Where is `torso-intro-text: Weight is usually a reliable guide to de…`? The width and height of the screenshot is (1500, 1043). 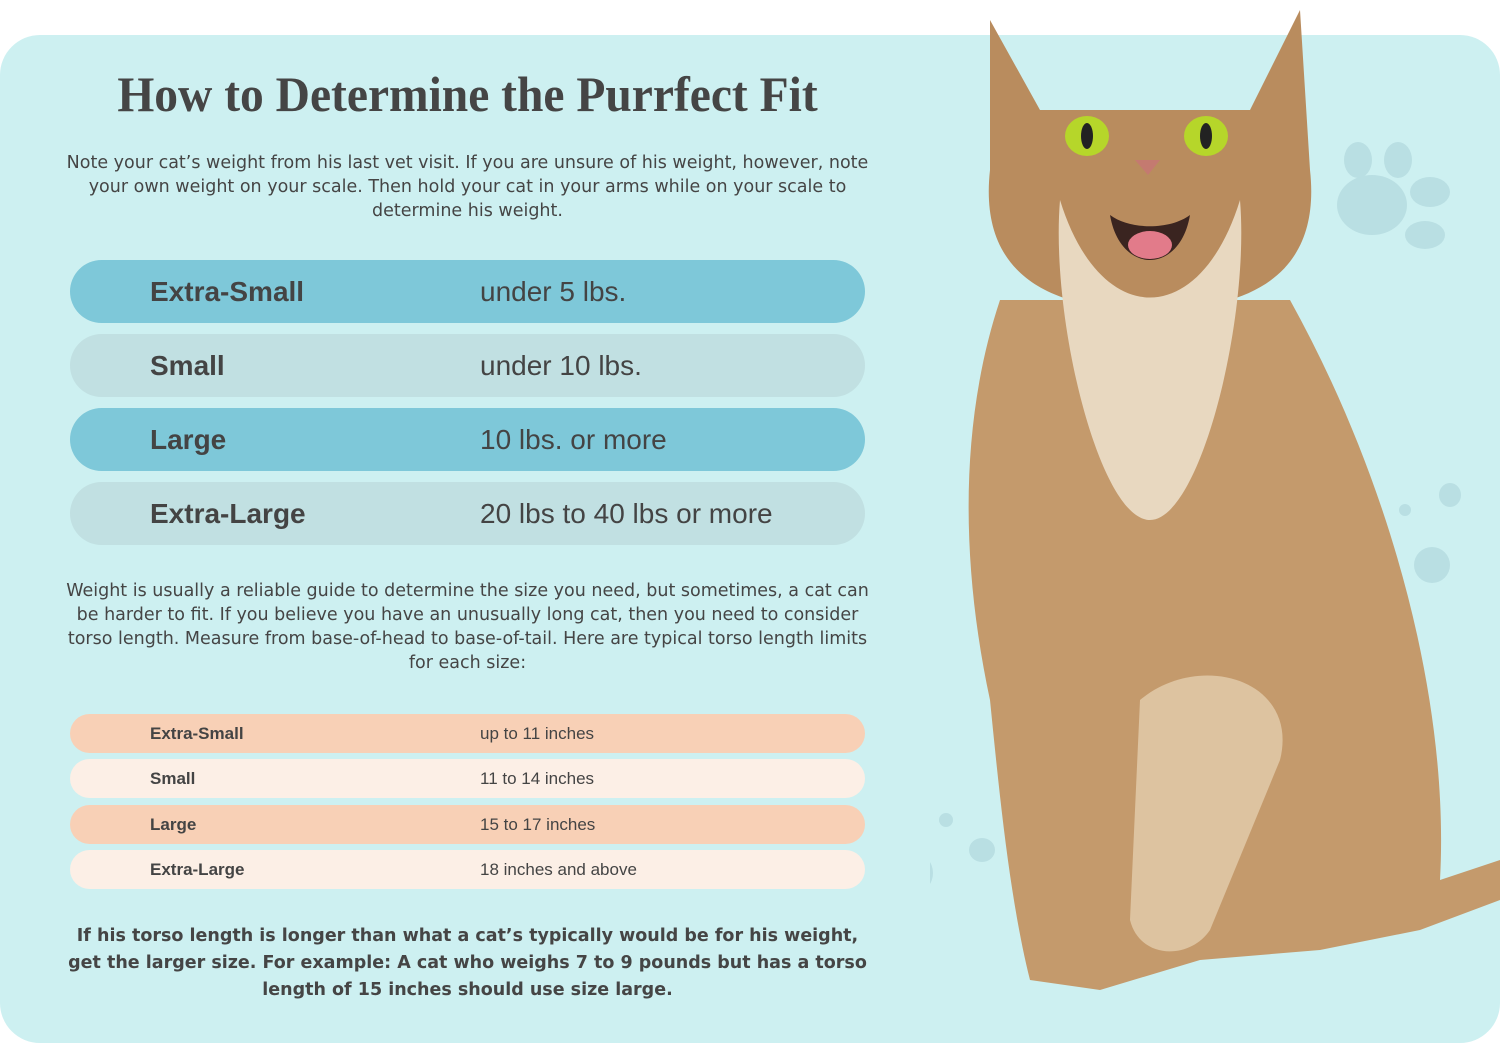
torso-intro-text: Weight is usually a reliable guide to de… is located at coordinates (467, 627).